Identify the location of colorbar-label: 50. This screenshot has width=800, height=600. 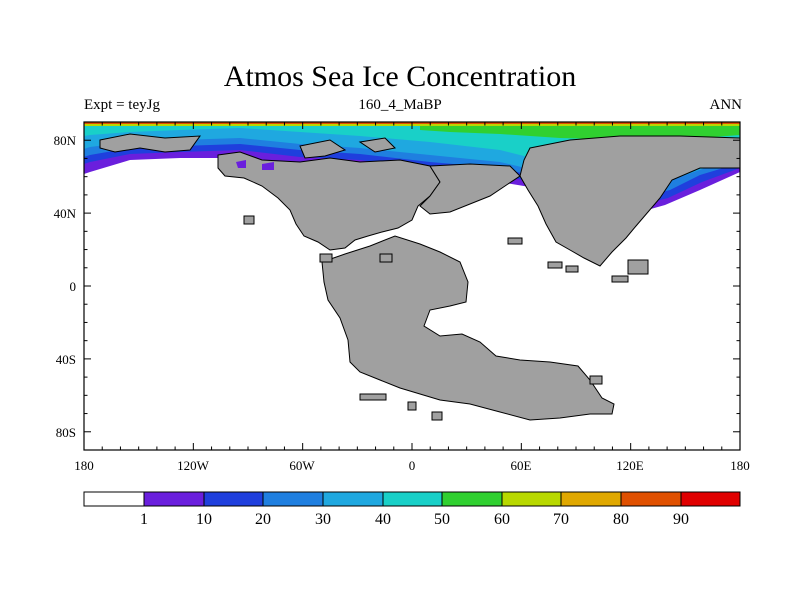
(442, 519).